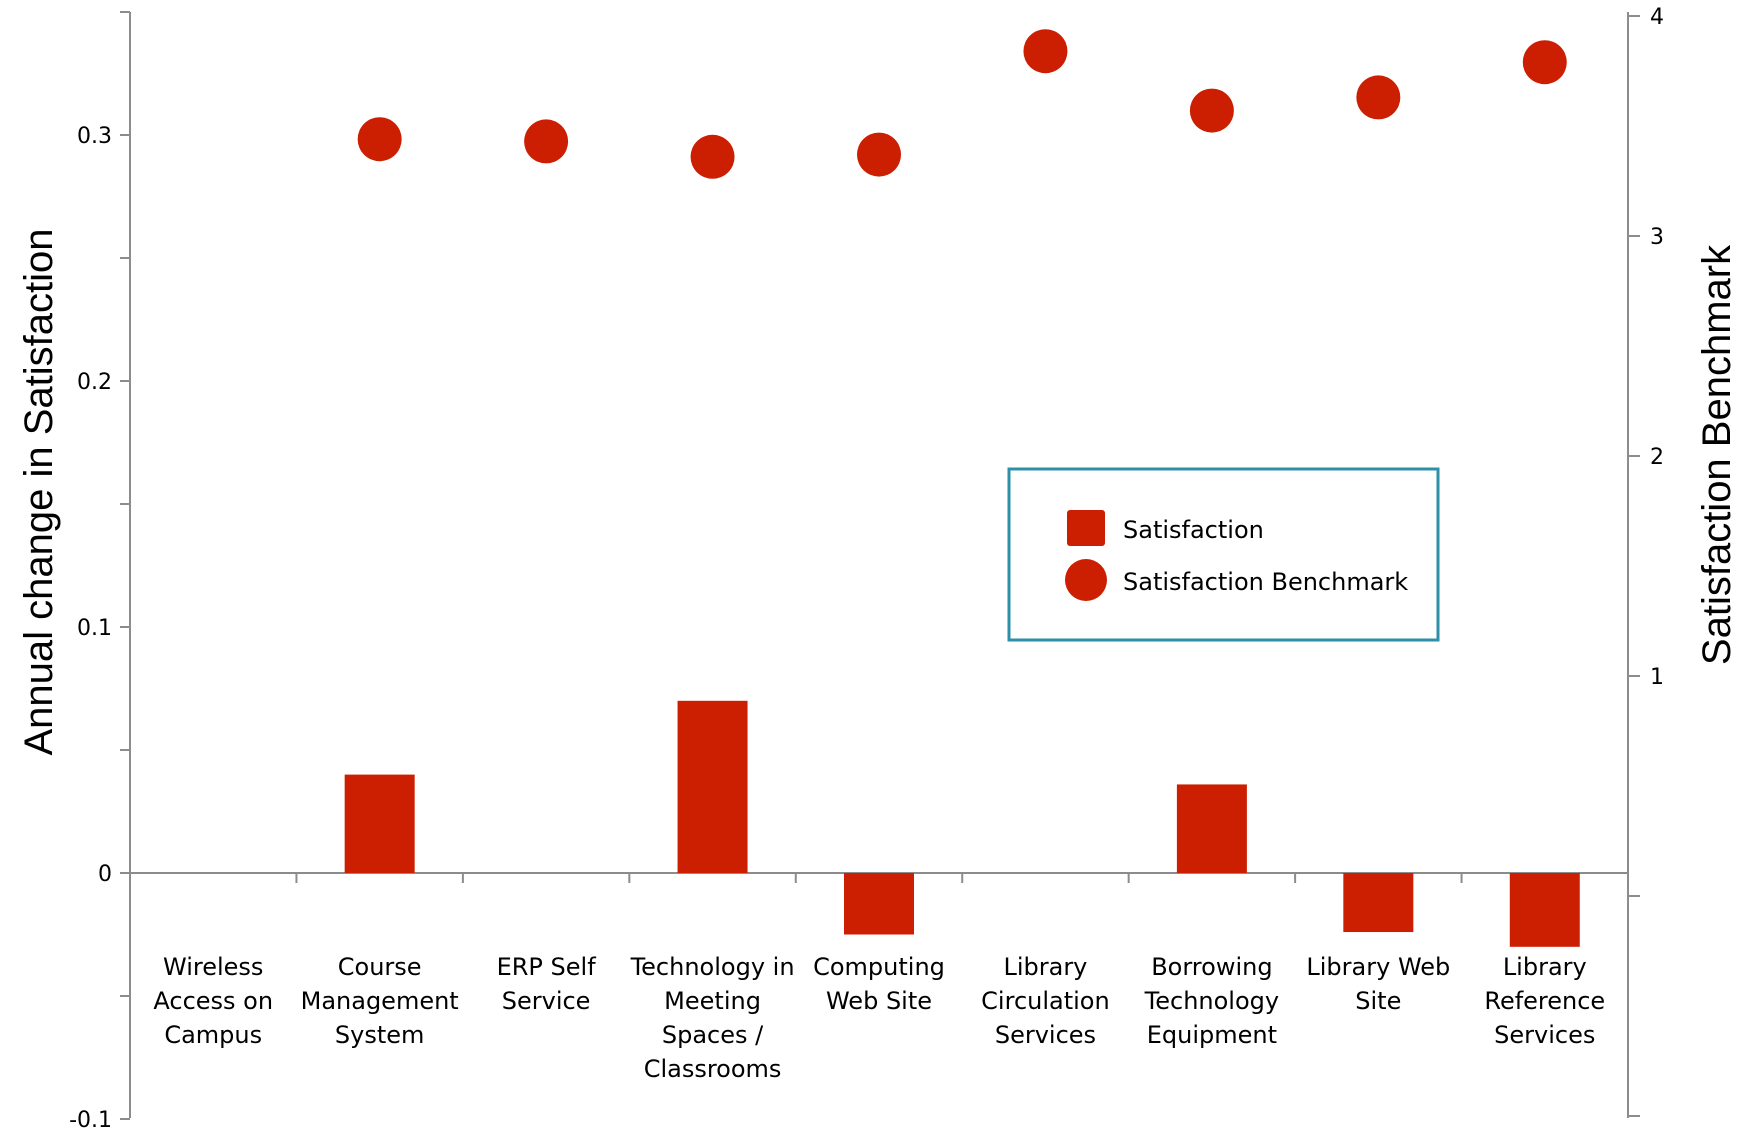 Image resolution: width=1748 pixels, height=1135 pixels. I want to click on category-label: Library Circulation Services, so click(1045, 1001).